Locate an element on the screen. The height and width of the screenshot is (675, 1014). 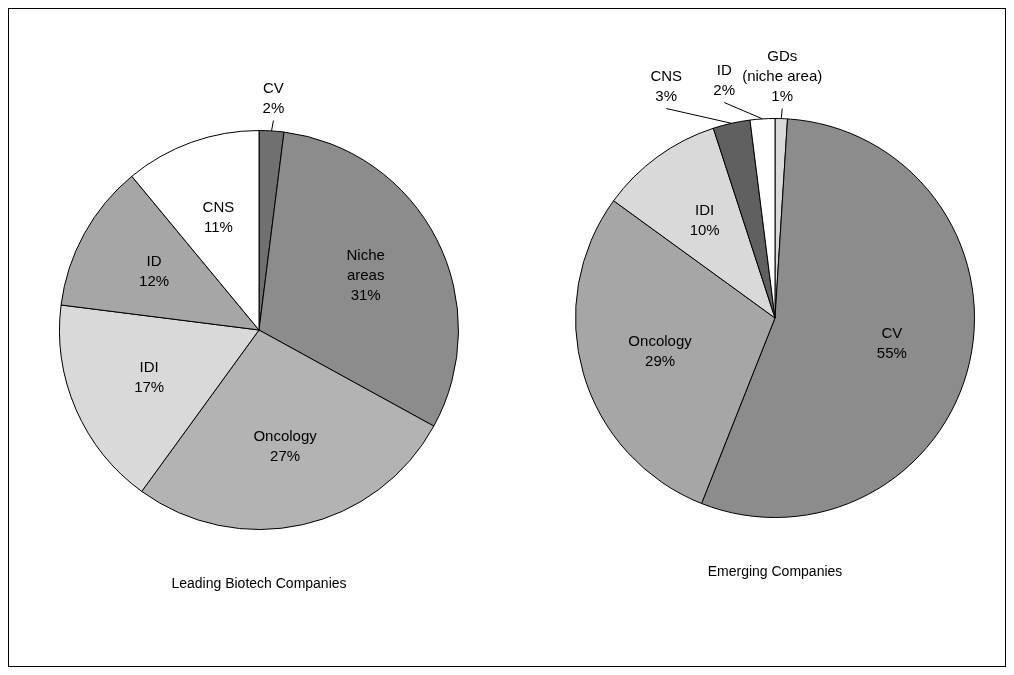
slice-label: Niche areas is located at coordinates (365, 264).